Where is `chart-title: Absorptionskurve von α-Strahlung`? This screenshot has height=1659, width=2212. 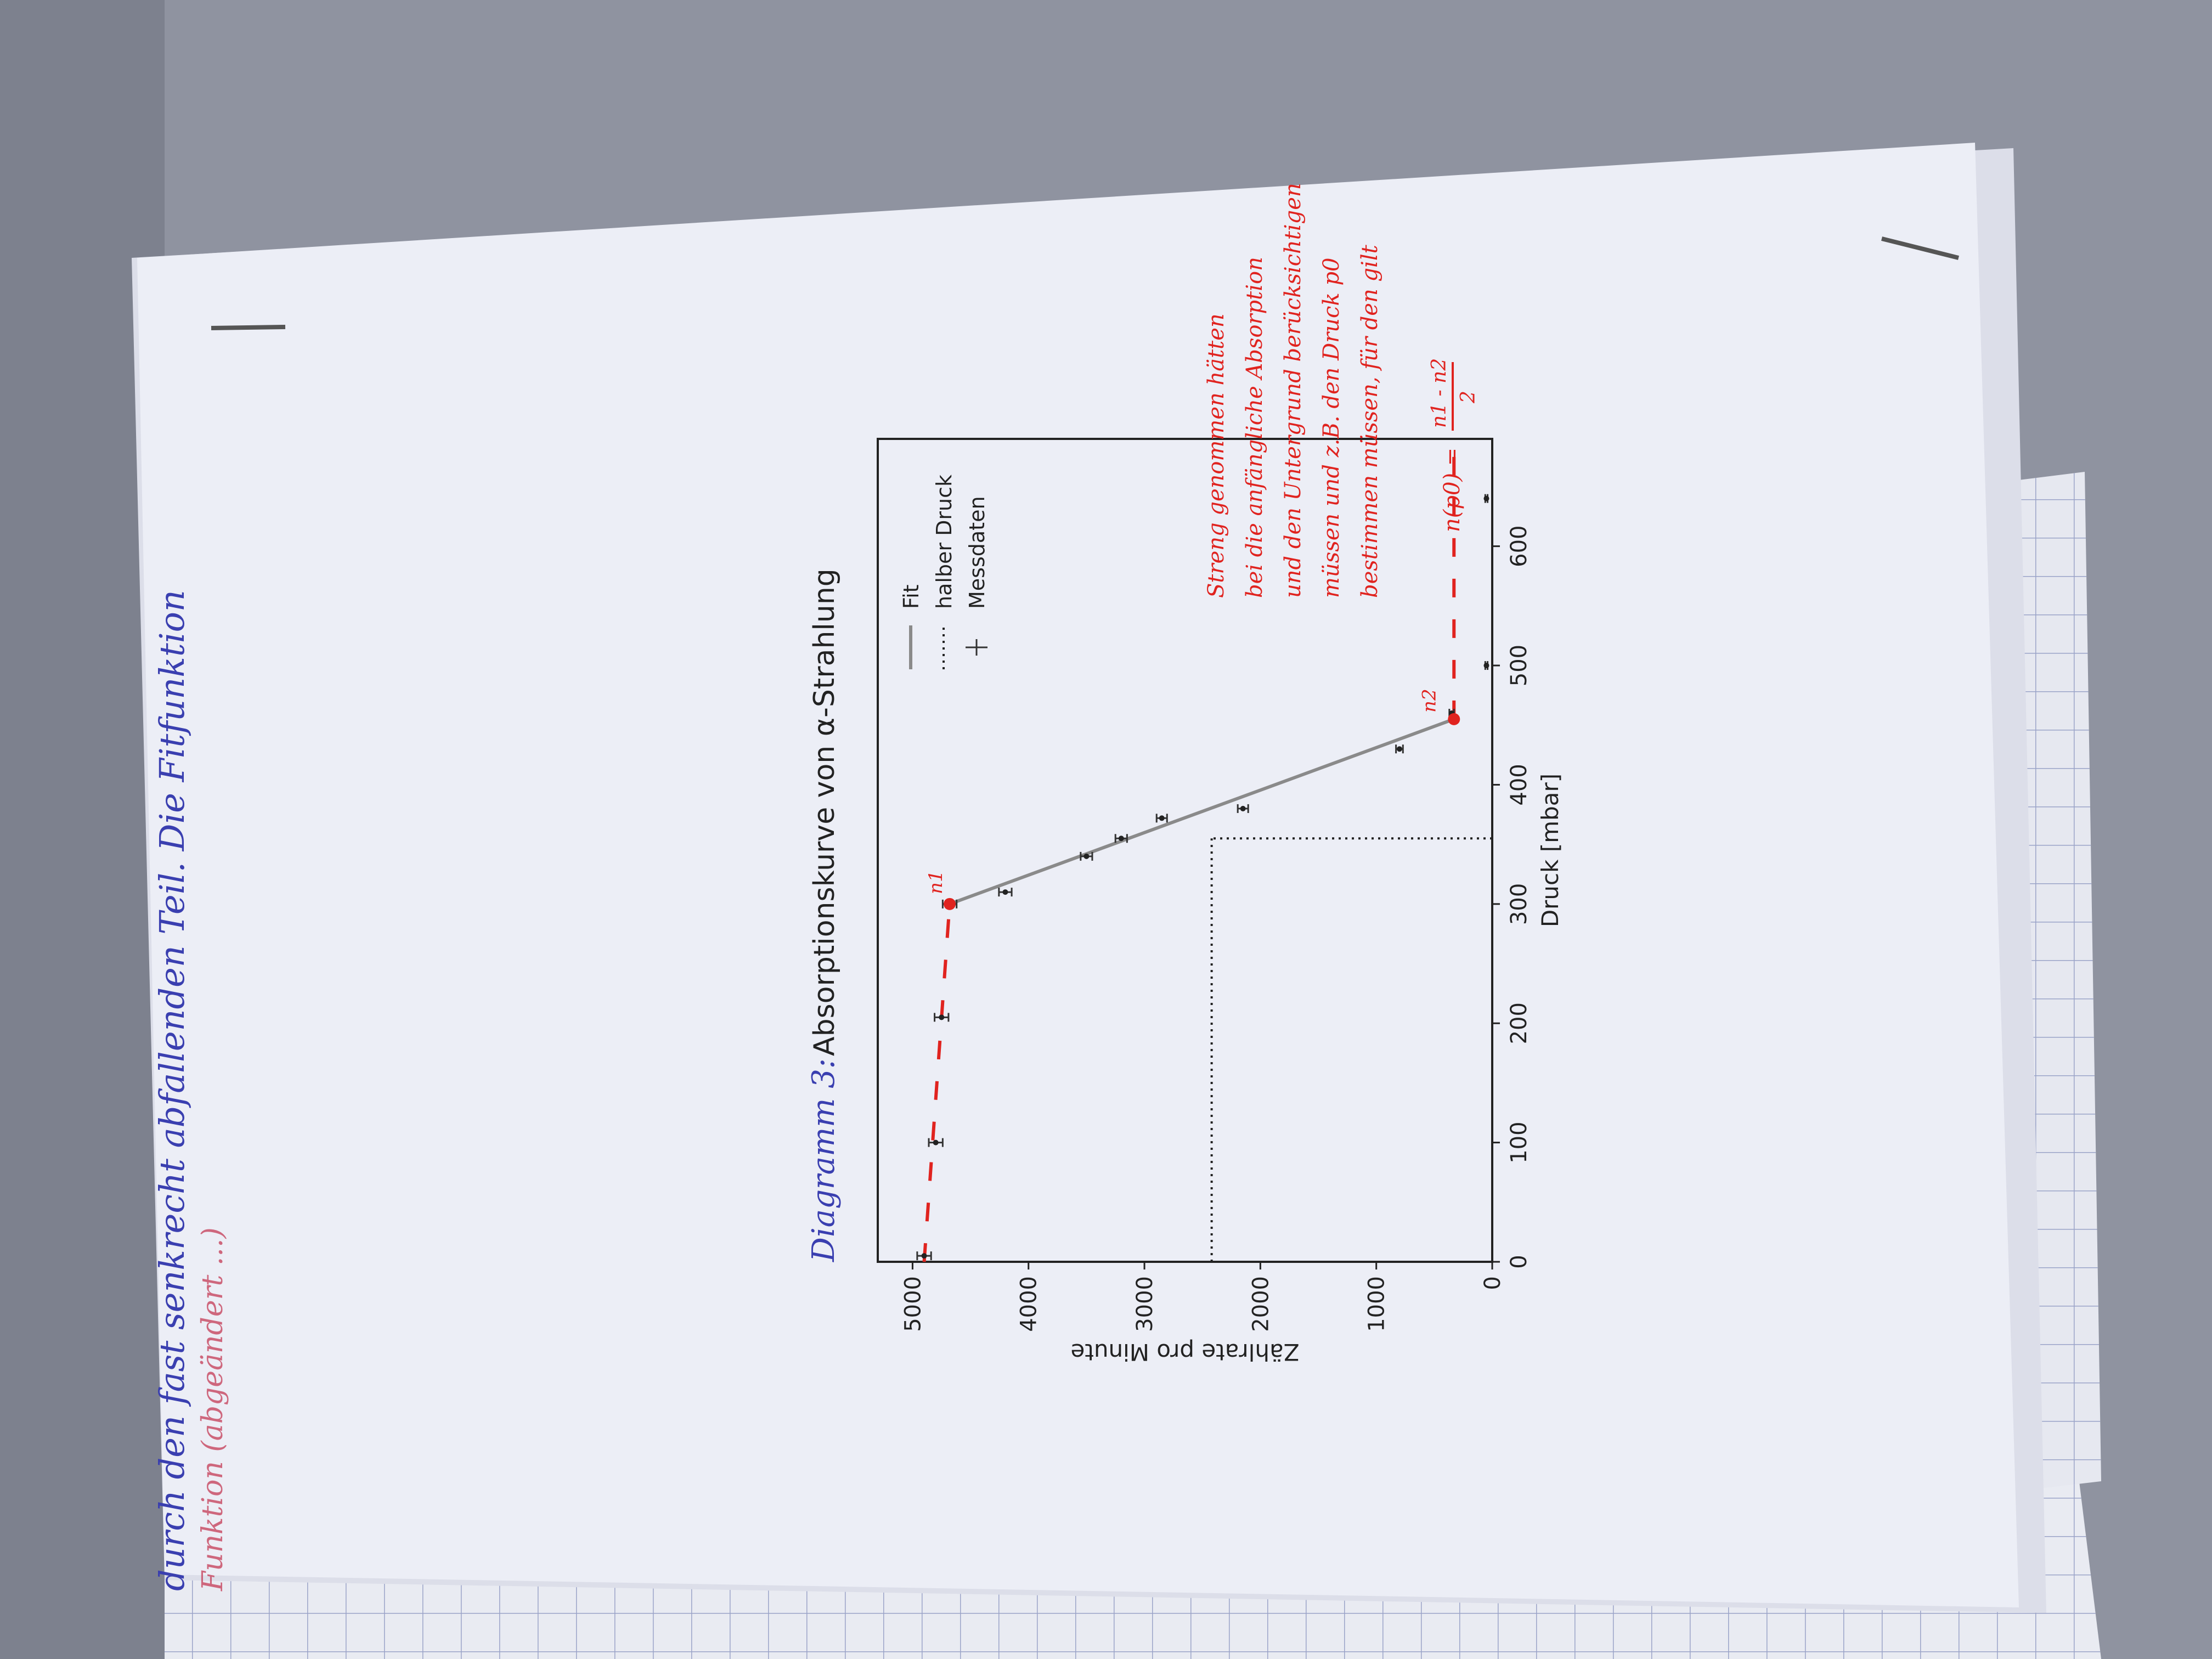 chart-title: Absorptionskurve von α-Strahlung is located at coordinates (825, 812).